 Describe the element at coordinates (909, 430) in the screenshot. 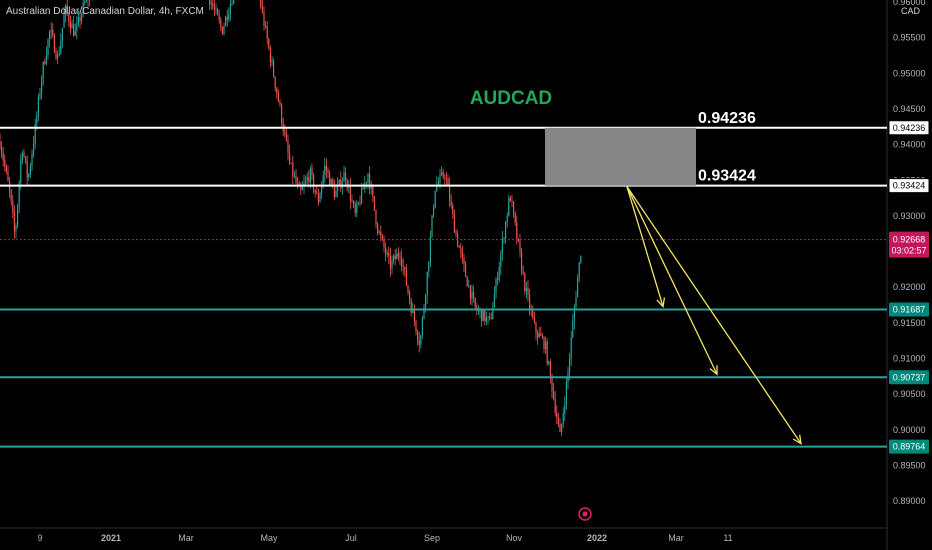

I see `price-tick-label: 0.90000` at that location.